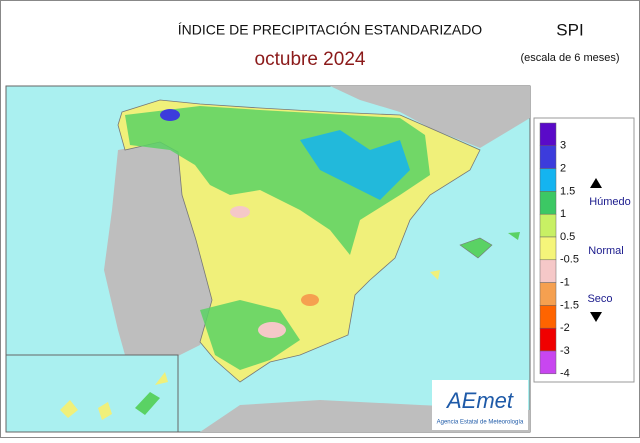  I want to click on logo-agency: Agencia Estatal de Meteorología, so click(480, 423).